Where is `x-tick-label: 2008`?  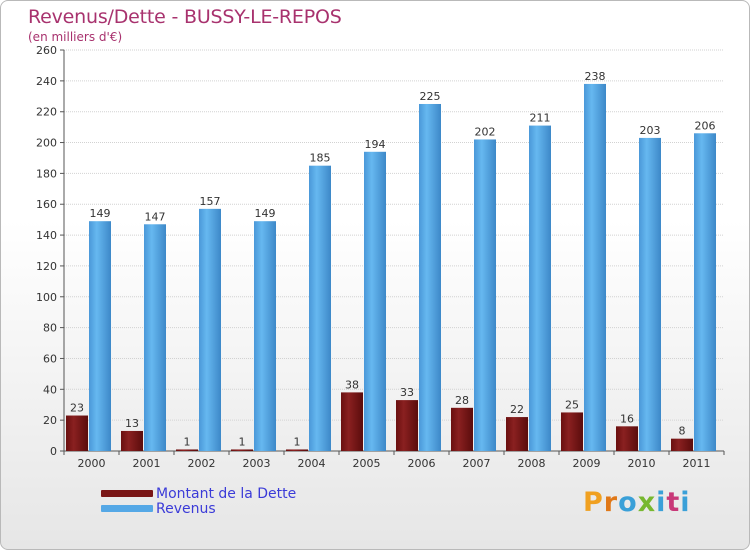 x-tick-label: 2008 is located at coordinates (532, 463).